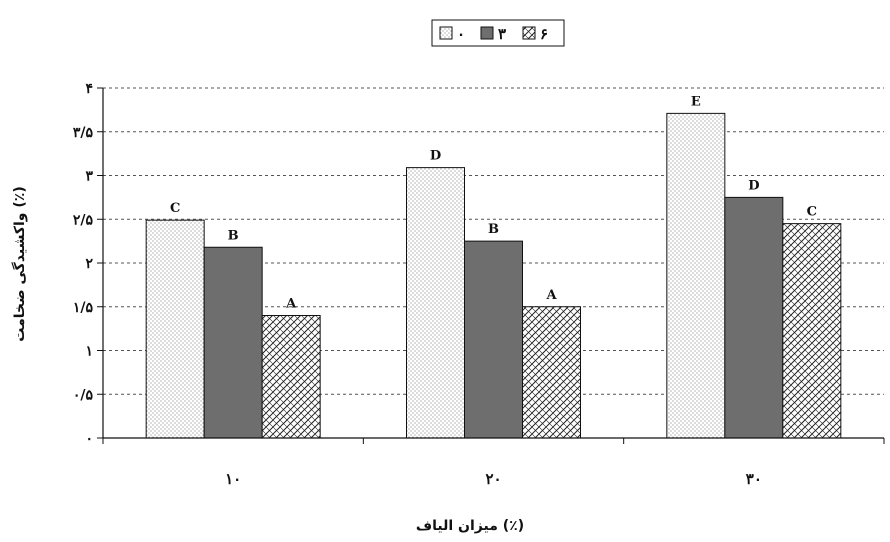 The image size is (890, 542). What do you see at coordinates (461, 34) in the screenshot?
I see `legend-label-1: ۰` at bounding box center [461, 34].